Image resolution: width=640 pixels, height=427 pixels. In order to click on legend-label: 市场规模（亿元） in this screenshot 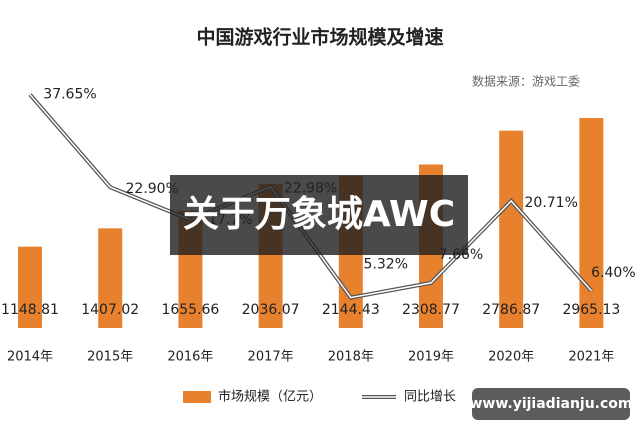, I will do `click(270, 397)`.